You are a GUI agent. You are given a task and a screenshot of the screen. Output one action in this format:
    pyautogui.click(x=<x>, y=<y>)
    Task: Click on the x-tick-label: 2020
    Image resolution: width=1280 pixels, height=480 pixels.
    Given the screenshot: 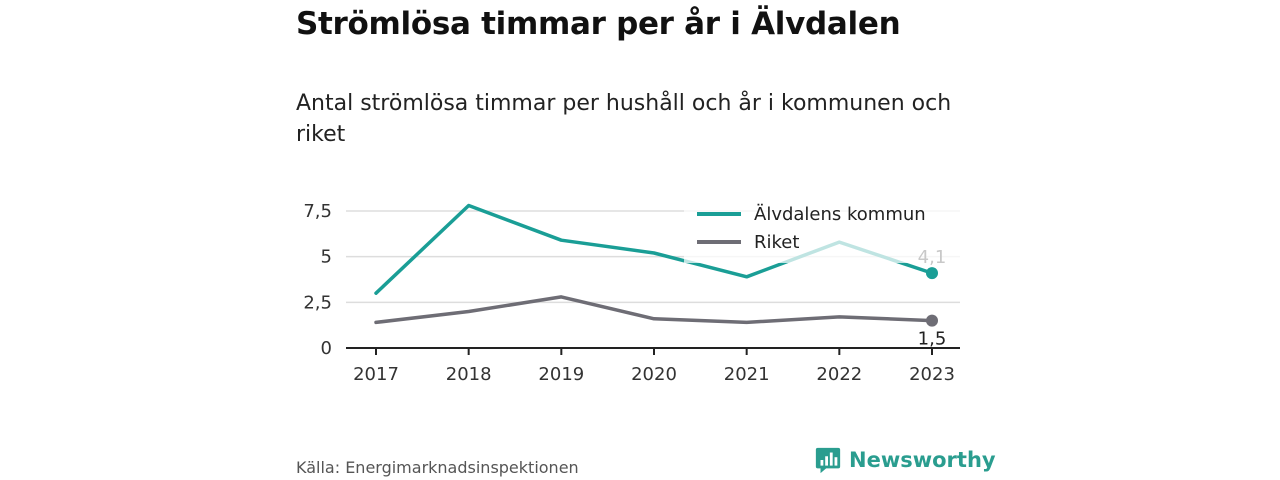 What is the action you would take?
    pyautogui.click(x=654, y=374)
    